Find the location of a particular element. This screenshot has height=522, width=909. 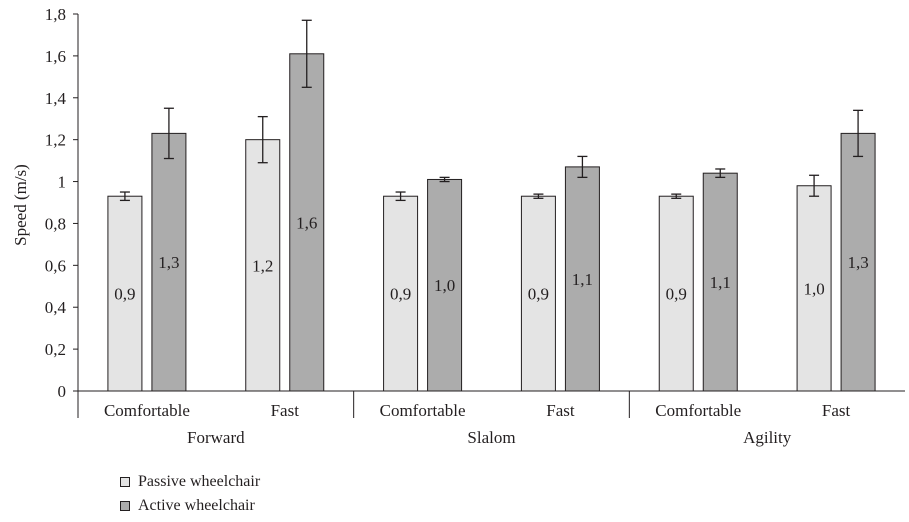

legend-swatch-passive is located at coordinates (125, 482).